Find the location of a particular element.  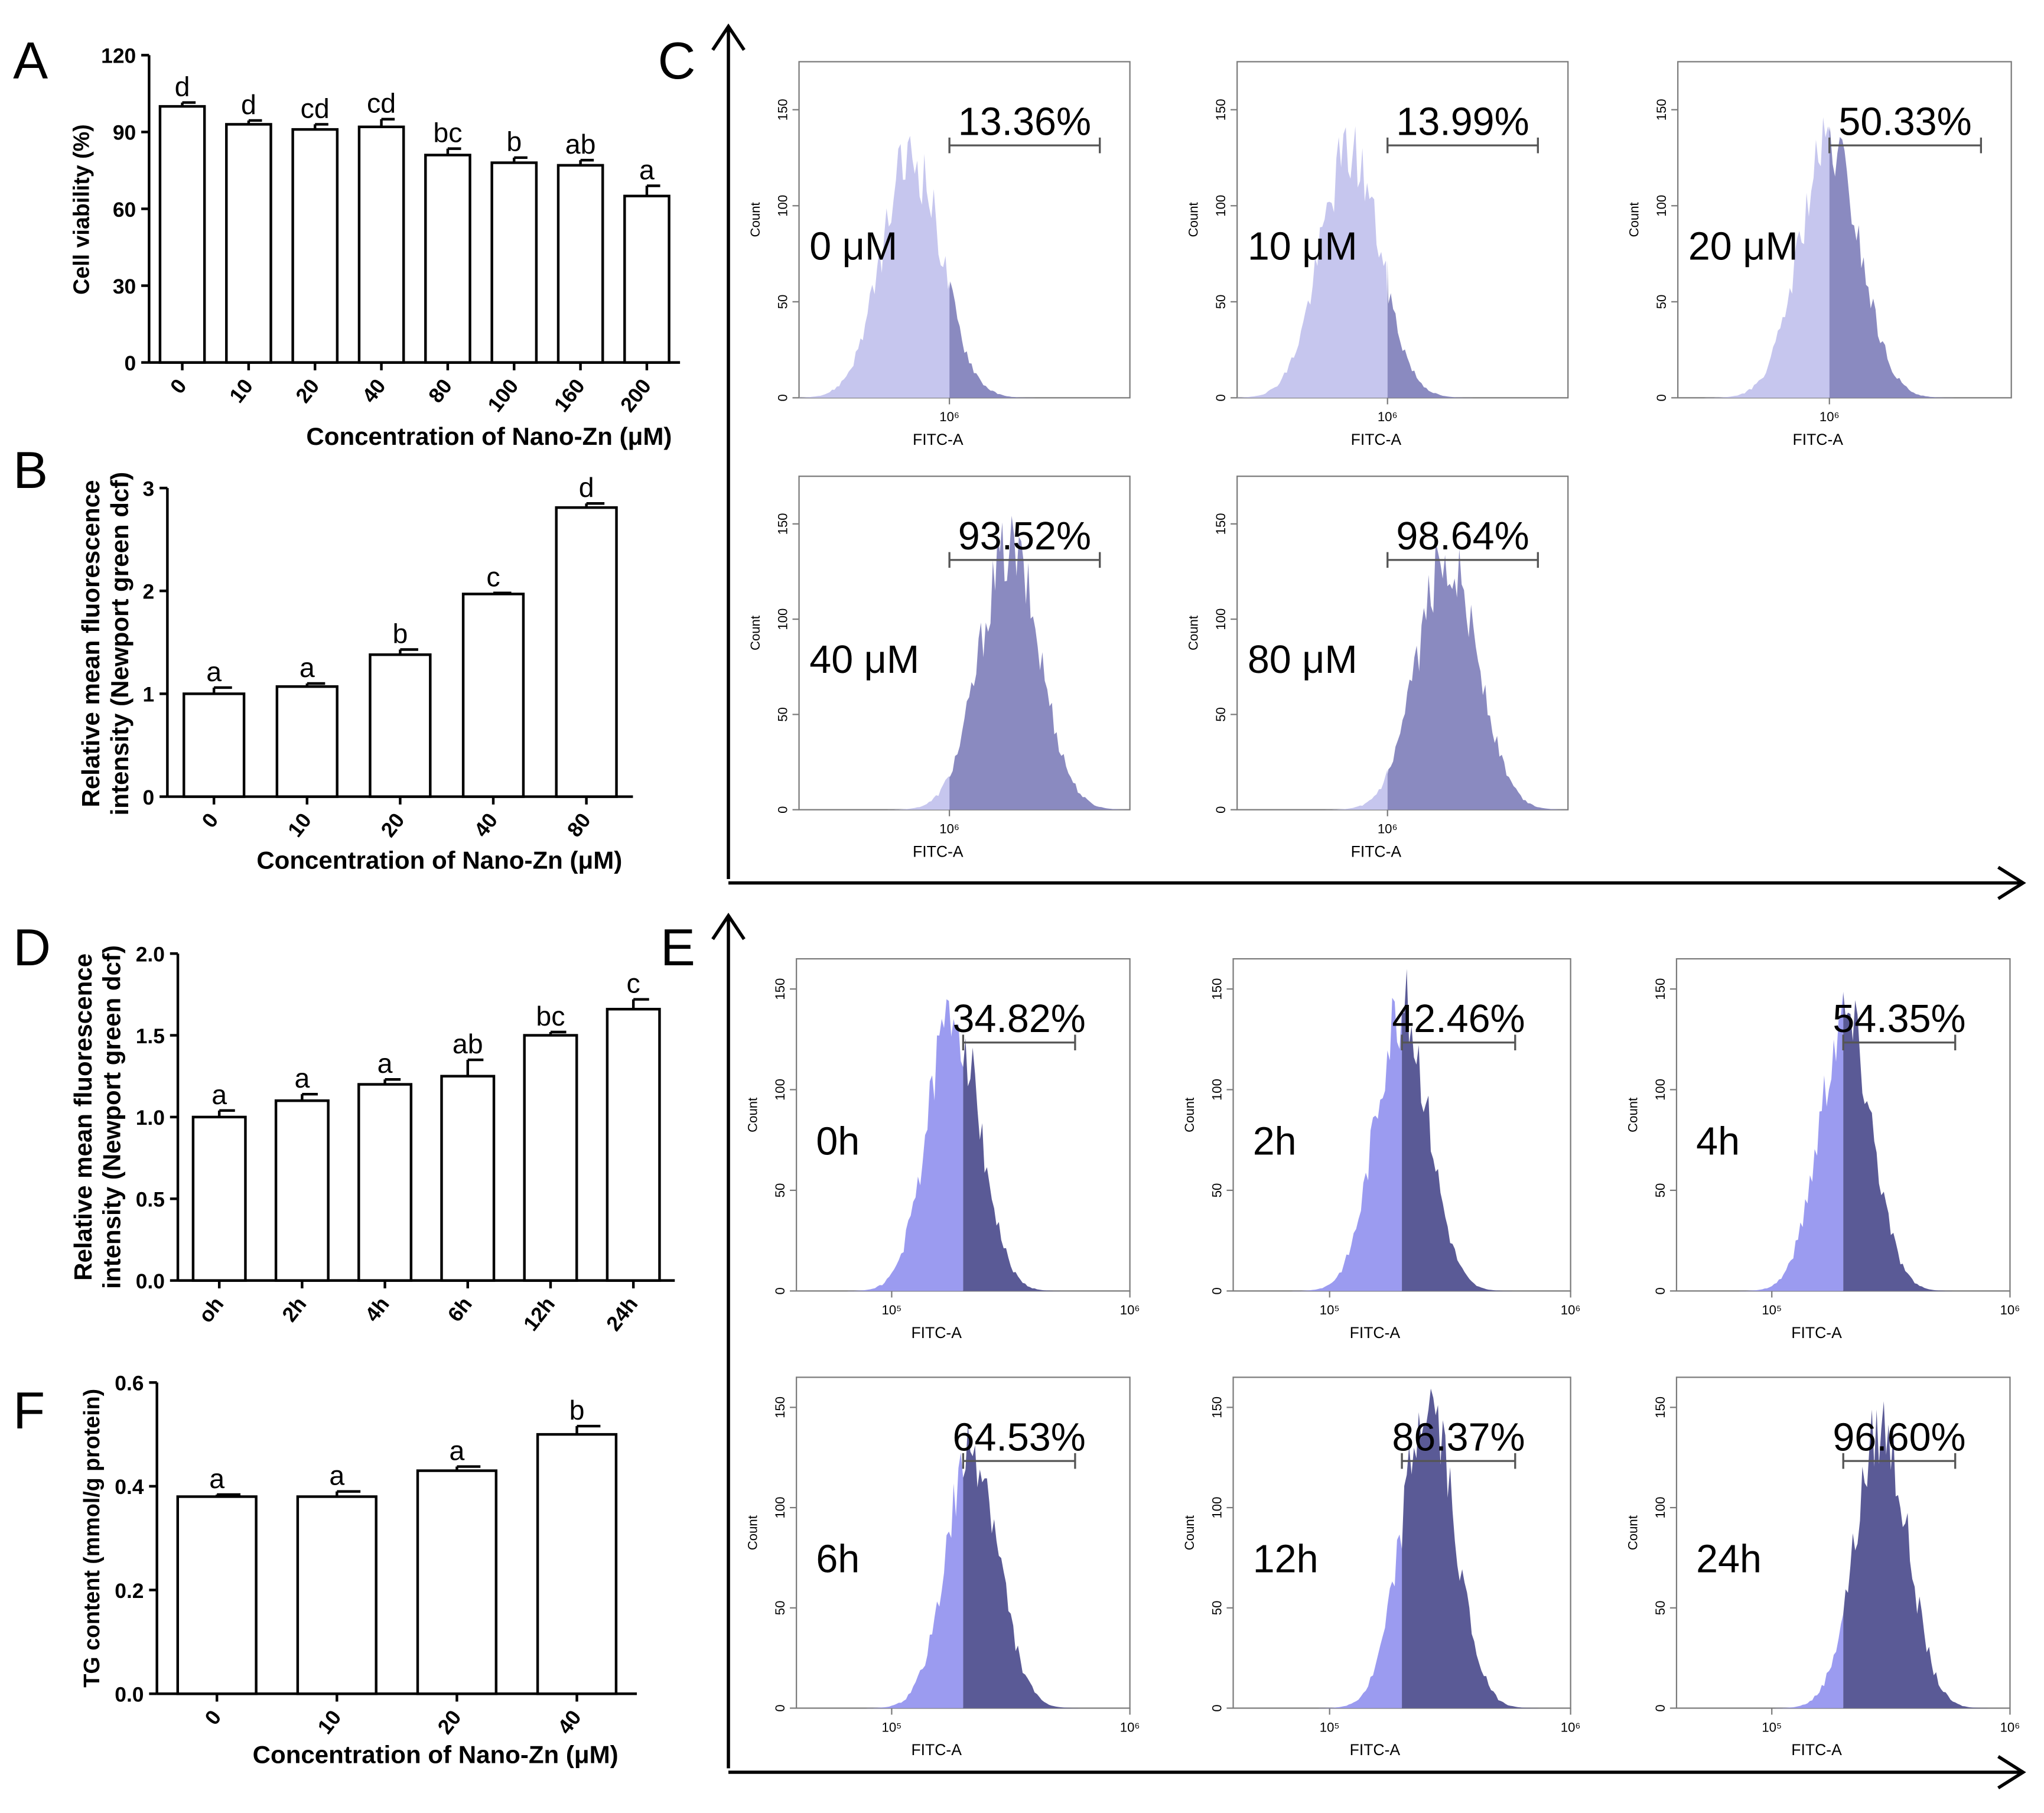

histogram-plot: 0 50 100 150 Count 10⁵ 10⁶ FITC-A 54.35% 4h is located at coordinates (1823, 1150).